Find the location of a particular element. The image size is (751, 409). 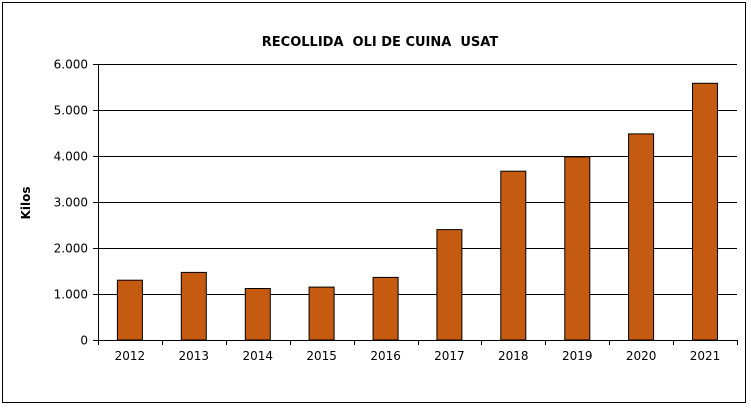

x-tick-label: 2020 is located at coordinates (641, 356).